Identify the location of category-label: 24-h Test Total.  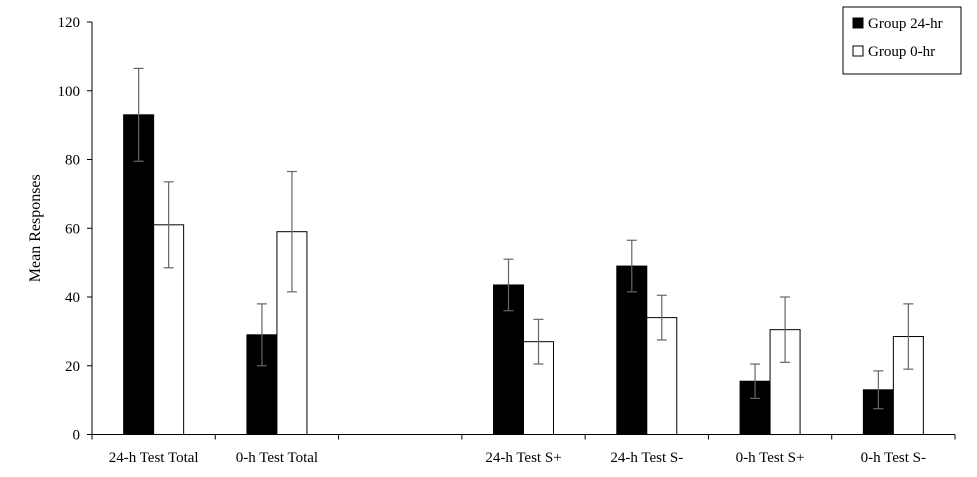
(154, 458).